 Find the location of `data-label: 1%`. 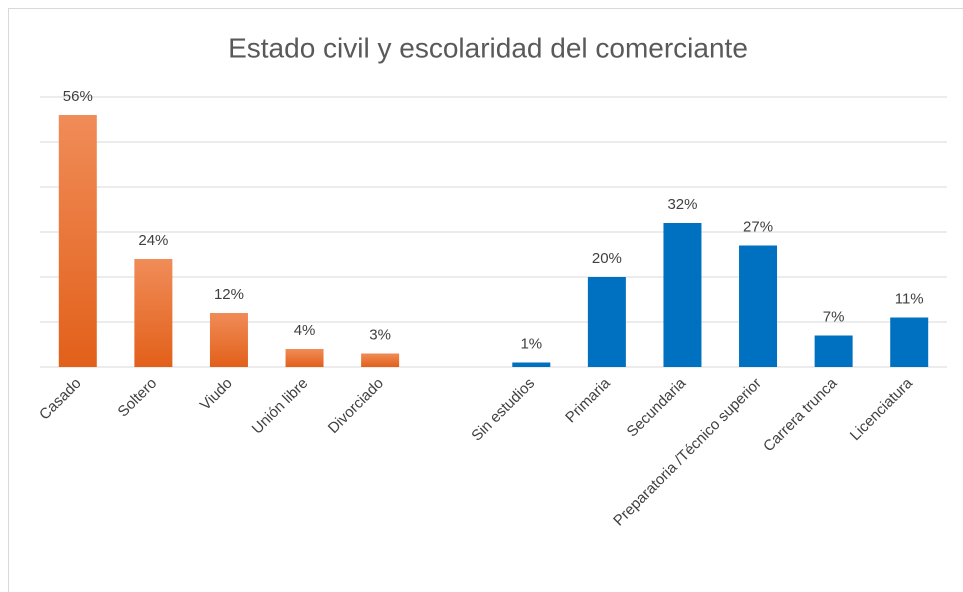

data-label: 1% is located at coordinates (531, 344).